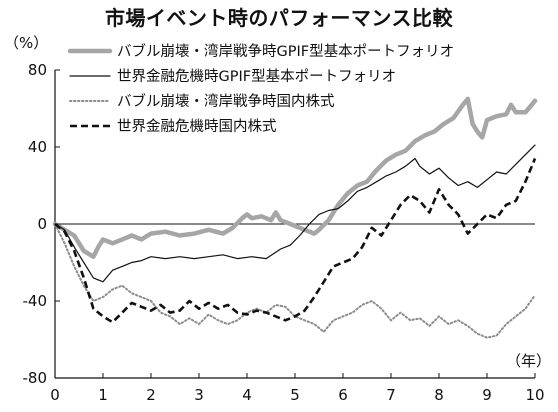 The image size is (558, 412). Describe the element at coordinates (391, 395) in the screenshot. I see `x-tick-label: 7` at that location.